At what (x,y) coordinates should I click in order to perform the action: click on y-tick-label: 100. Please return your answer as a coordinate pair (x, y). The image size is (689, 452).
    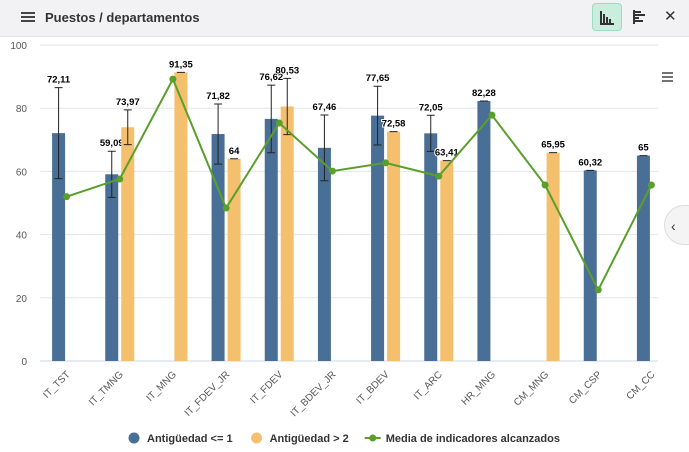
    Looking at the image, I should click on (18, 46).